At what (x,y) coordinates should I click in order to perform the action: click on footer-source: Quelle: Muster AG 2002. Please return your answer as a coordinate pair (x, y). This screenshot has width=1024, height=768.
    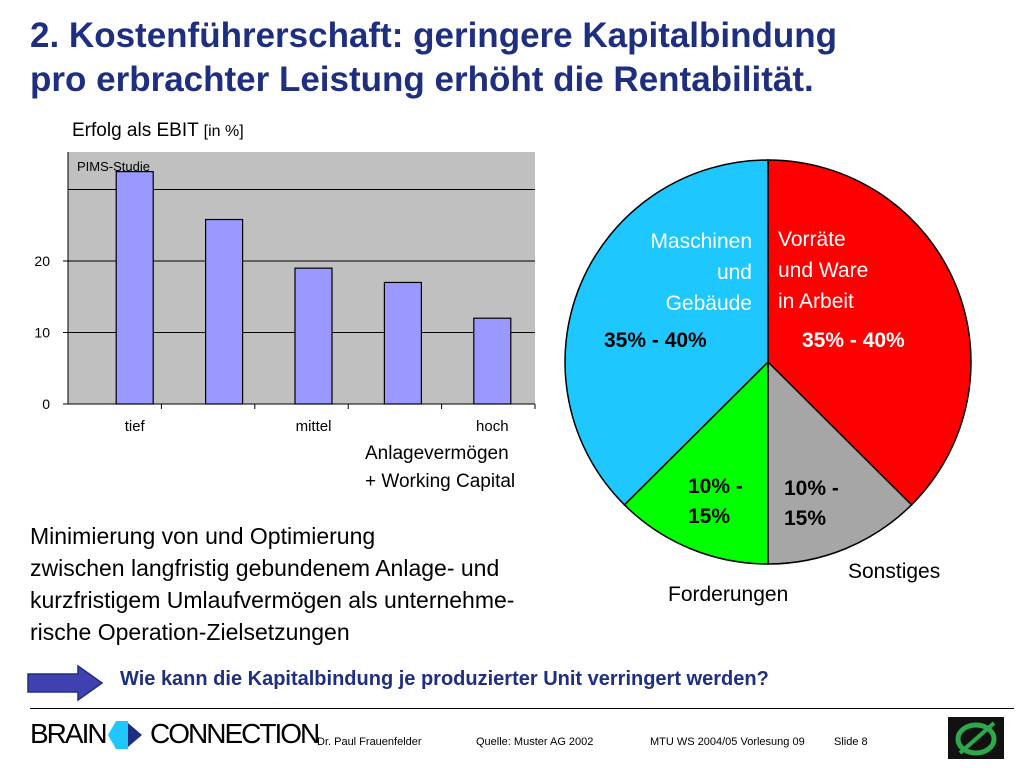
    Looking at the image, I should click on (535, 742).